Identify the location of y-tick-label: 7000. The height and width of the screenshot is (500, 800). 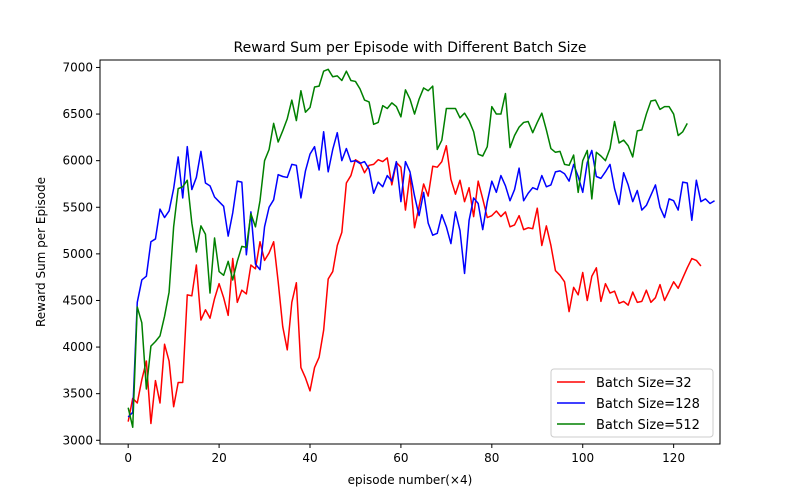
(77, 67).